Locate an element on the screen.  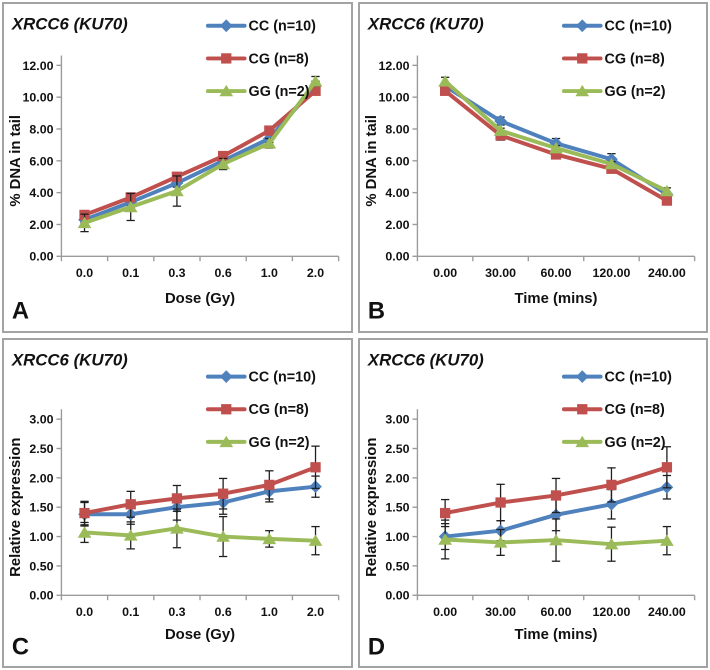
x-axis-title: Dose (Gy) is located at coordinates (200, 634).